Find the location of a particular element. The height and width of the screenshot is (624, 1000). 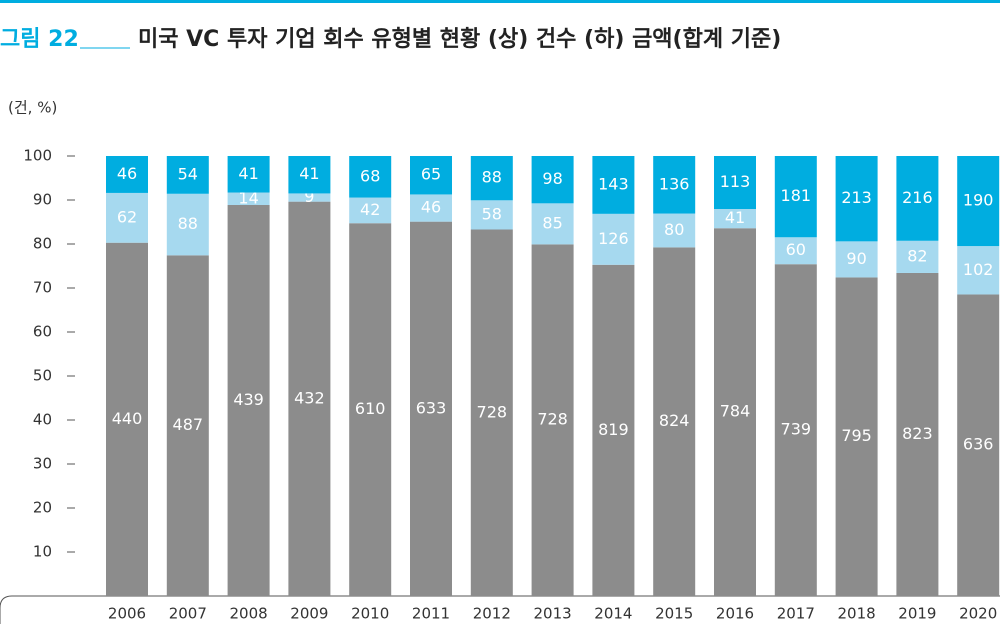

data-label: 68 is located at coordinates (370, 175).